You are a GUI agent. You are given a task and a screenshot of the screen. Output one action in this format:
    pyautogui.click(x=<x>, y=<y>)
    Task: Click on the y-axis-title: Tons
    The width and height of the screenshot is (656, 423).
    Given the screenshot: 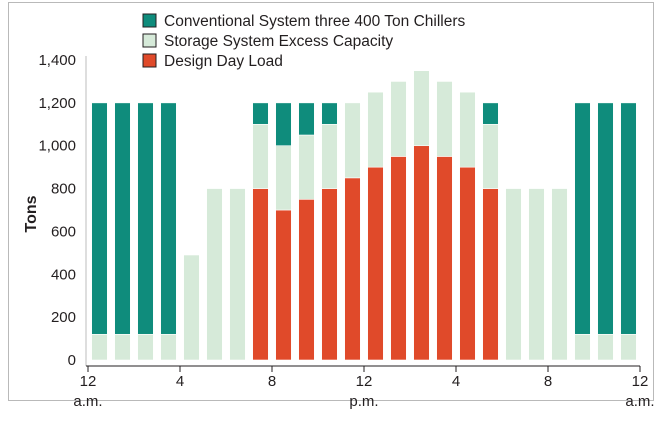 What is the action you would take?
    pyautogui.click(x=31, y=213)
    